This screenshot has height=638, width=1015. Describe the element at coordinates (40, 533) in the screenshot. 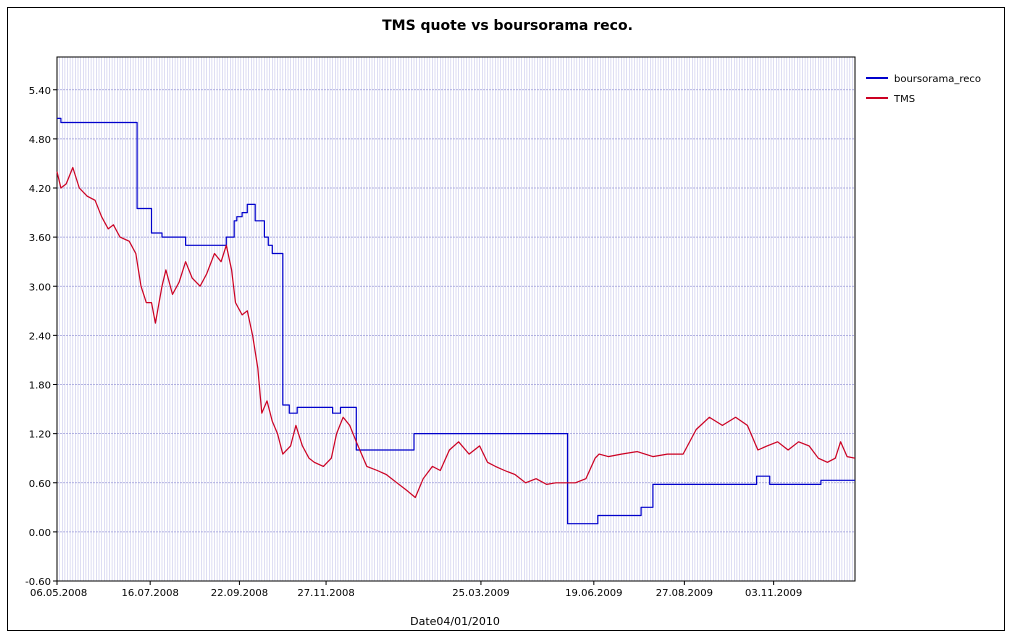

I see `y-tick-label: 0.00` at that location.